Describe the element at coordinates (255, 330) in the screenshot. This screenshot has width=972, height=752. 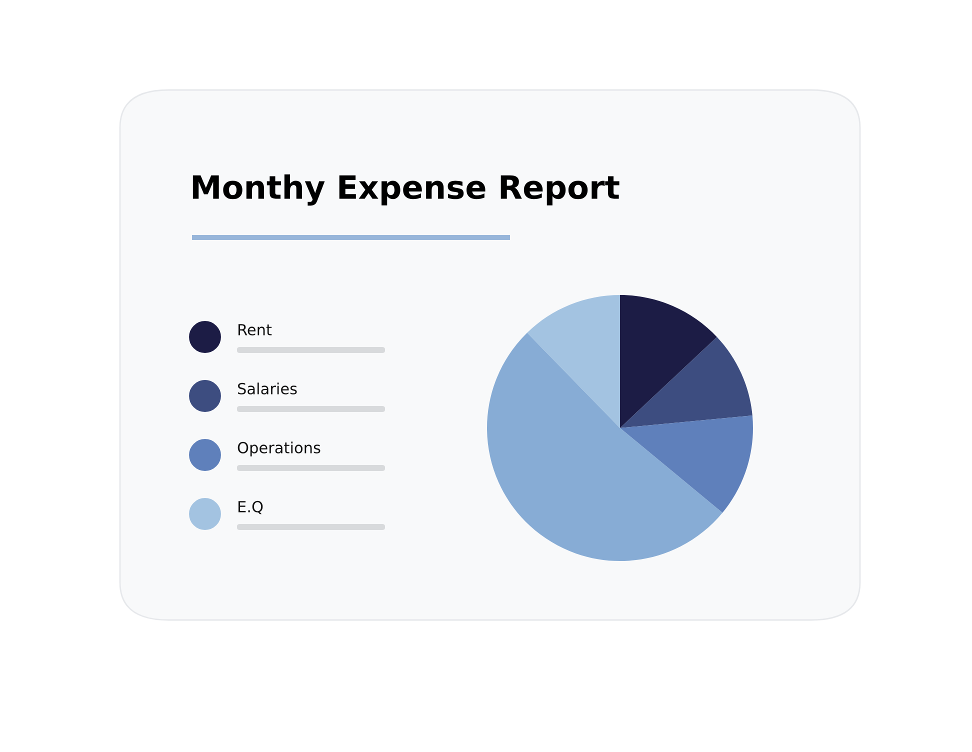
I see `legend-label: Rent` at that location.